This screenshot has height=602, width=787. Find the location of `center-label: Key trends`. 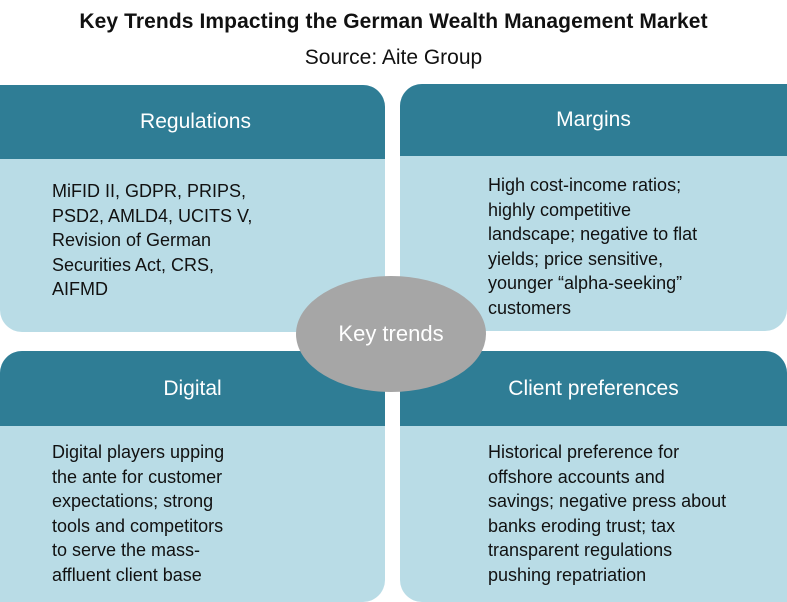

center-label: Key trends is located at coordinates (391, 333).